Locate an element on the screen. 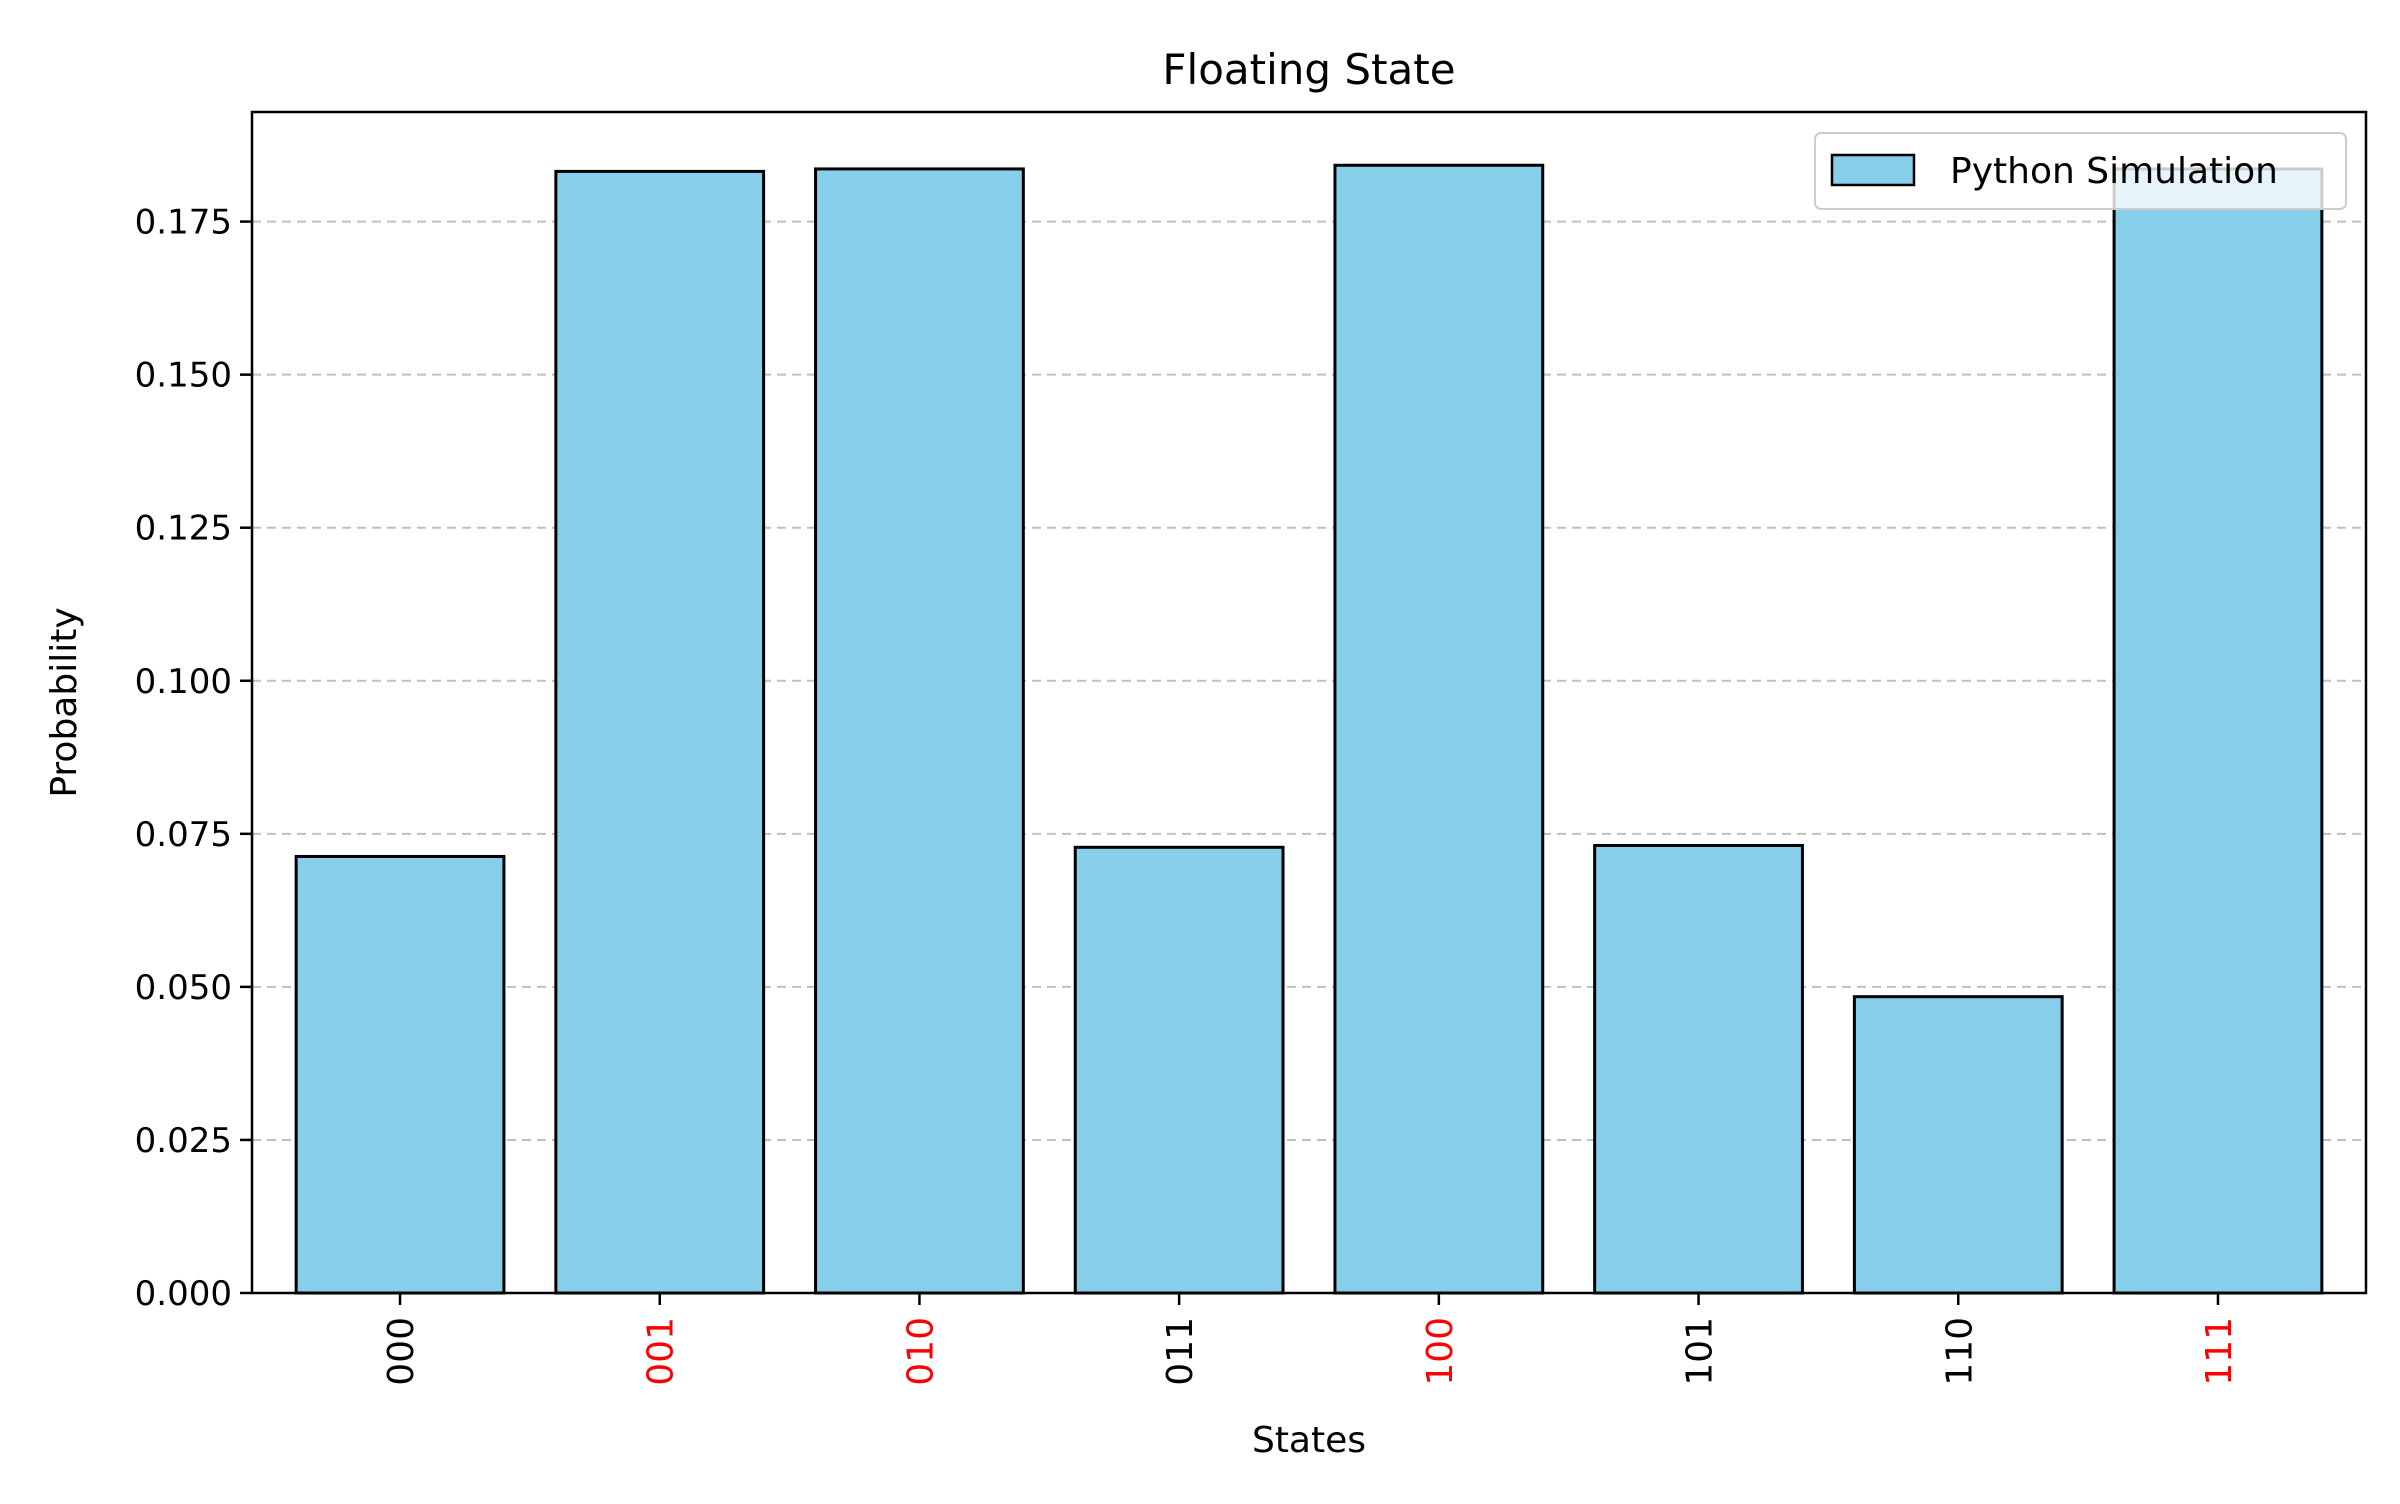  y-tick-label: 0.125 is located at coordinates (183, 529).